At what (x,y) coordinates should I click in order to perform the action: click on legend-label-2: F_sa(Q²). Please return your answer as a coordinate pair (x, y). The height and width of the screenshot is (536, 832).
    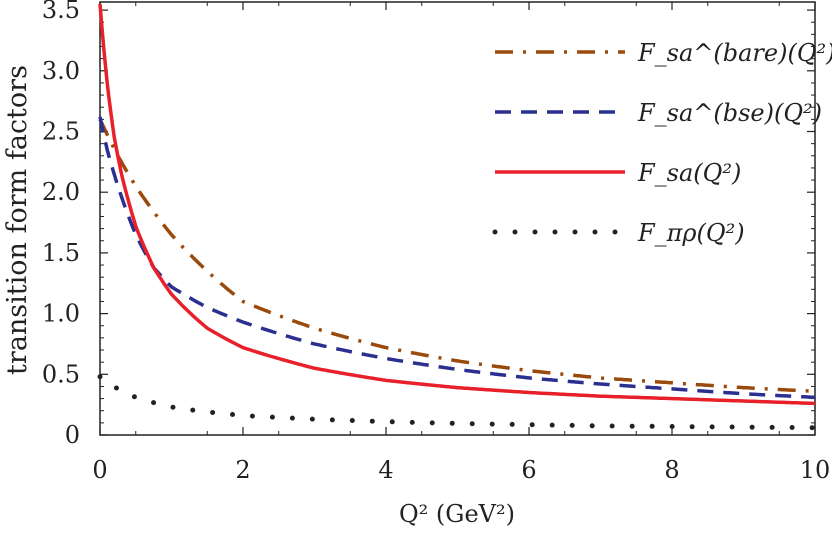
    Looking at the image, I should click on (689, 173).